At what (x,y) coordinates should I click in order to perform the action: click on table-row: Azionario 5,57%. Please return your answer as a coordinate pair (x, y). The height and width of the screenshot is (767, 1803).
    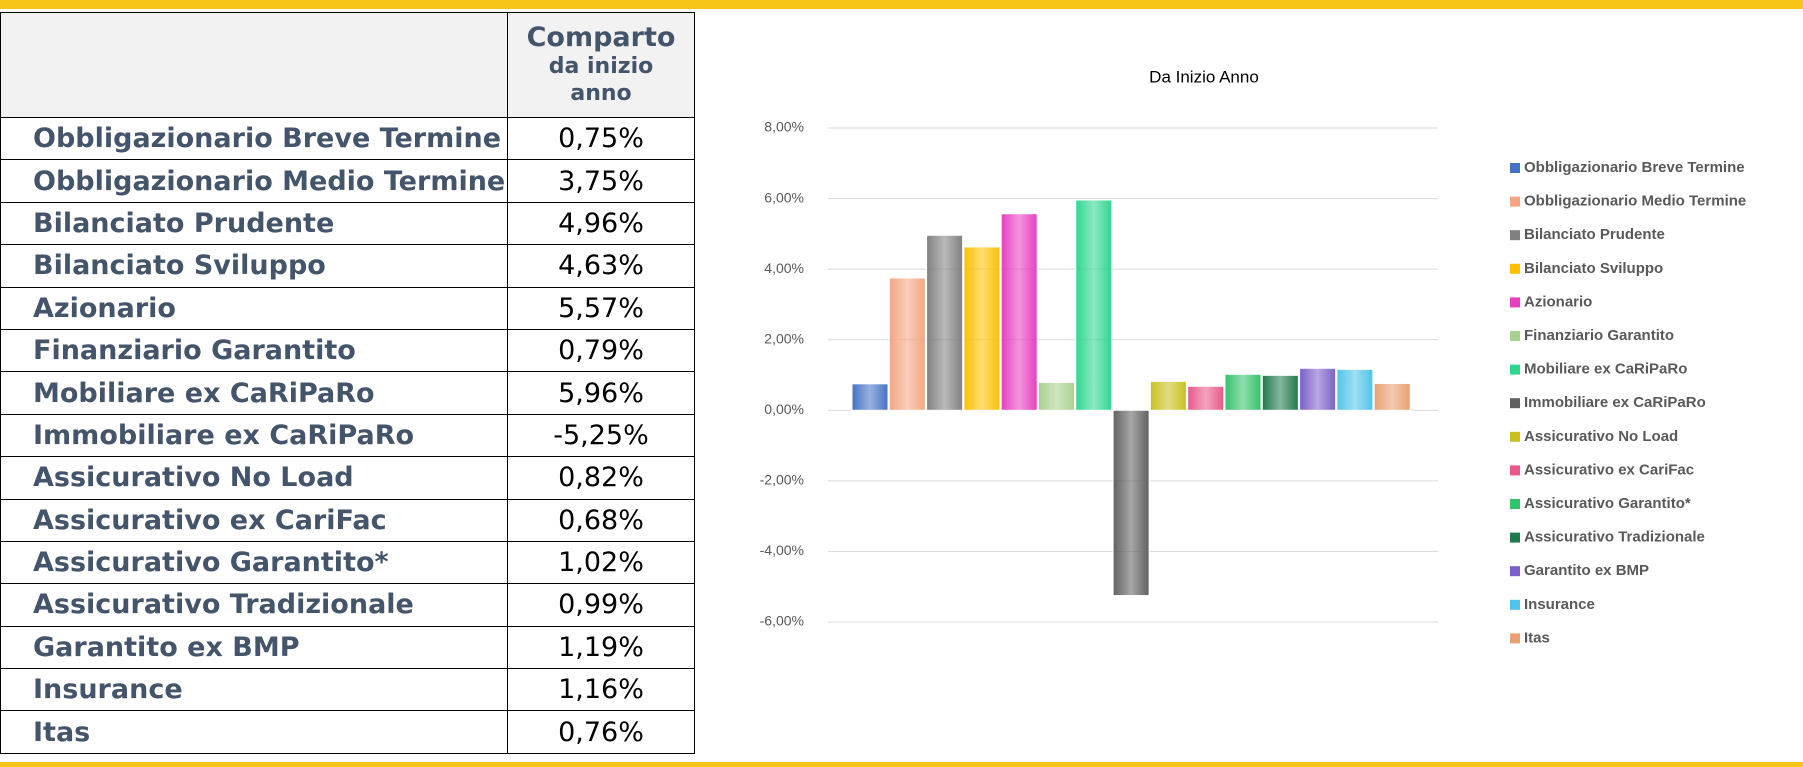
    Looking at the image, I should click on (347, 308).